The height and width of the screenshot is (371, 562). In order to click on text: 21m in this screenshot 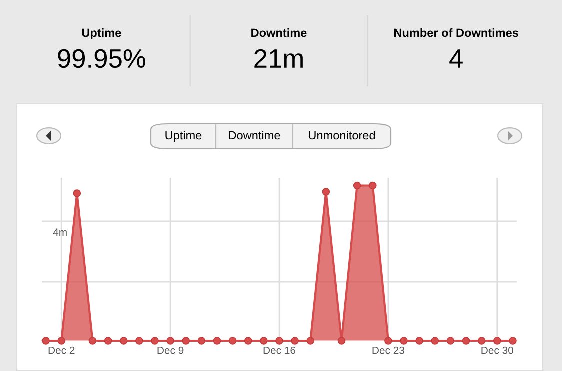, I will do `click(278, 58)`.